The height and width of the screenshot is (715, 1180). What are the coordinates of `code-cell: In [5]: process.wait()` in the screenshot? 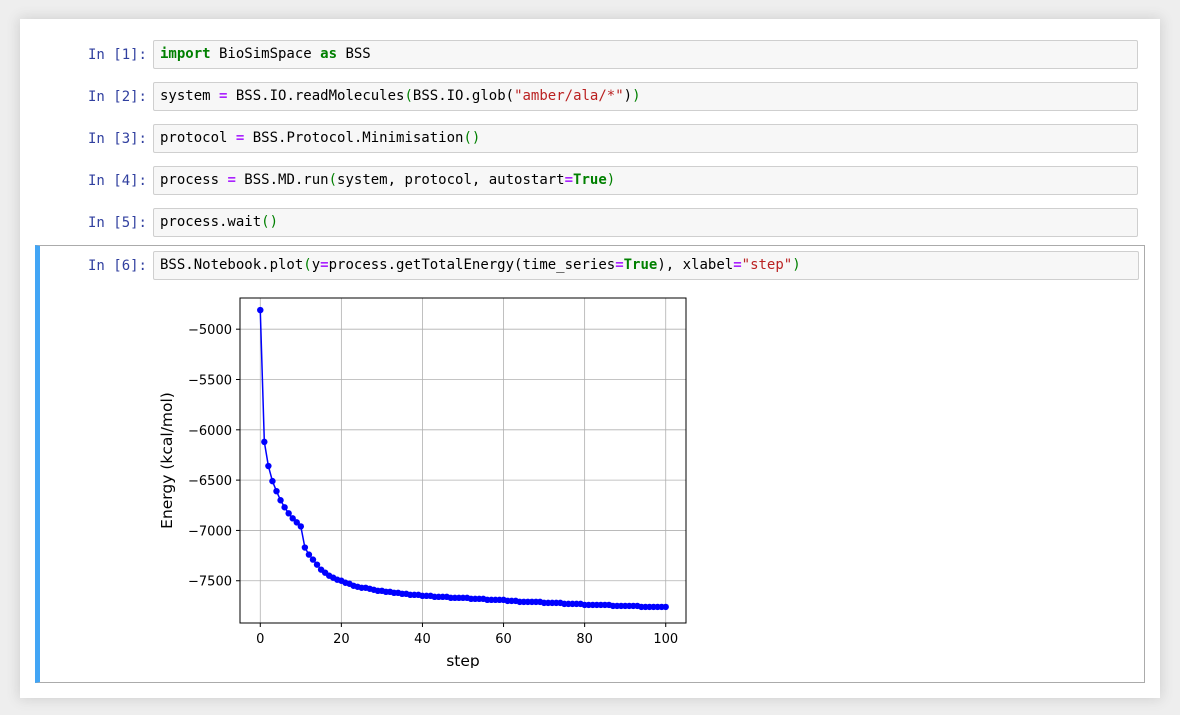 It's located at (590, 223).